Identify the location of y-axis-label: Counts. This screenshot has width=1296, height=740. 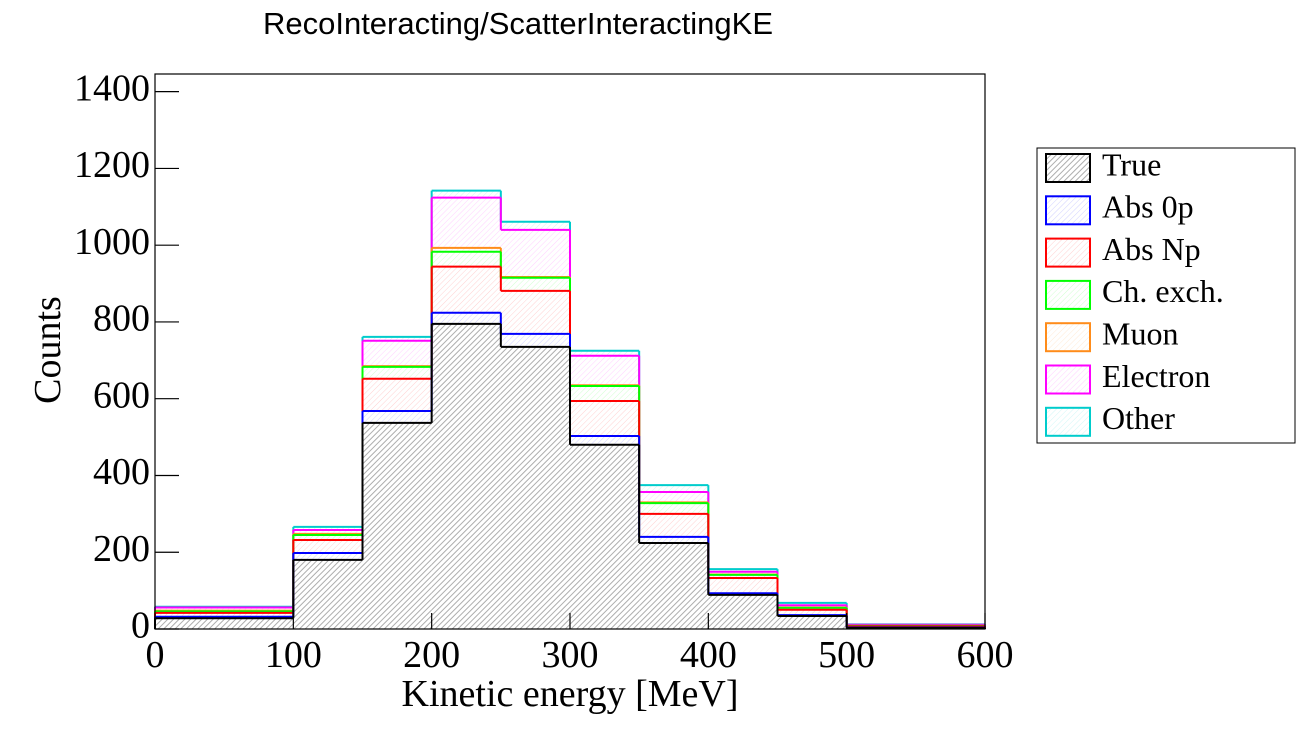
(48, 350).